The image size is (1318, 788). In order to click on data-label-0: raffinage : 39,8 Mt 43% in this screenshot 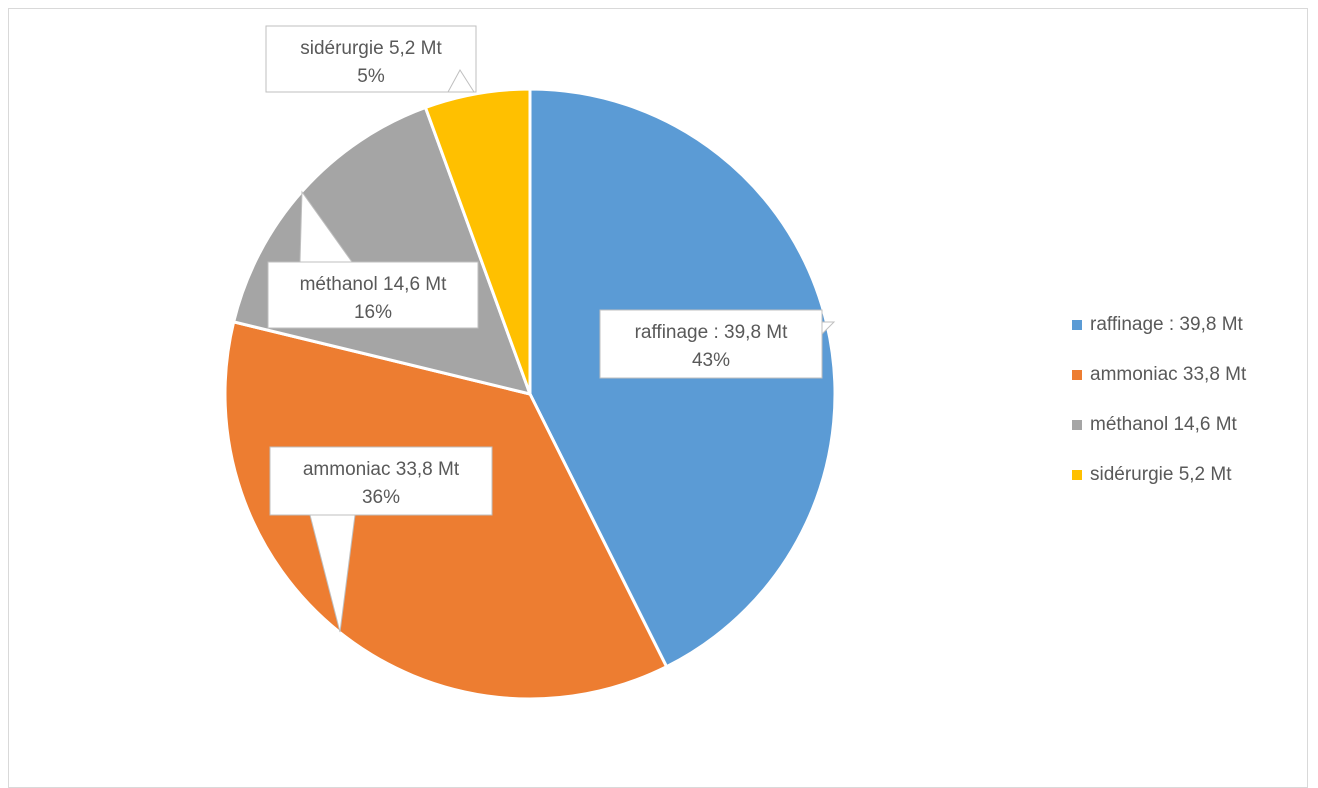, I will do `click(717, 344)`.